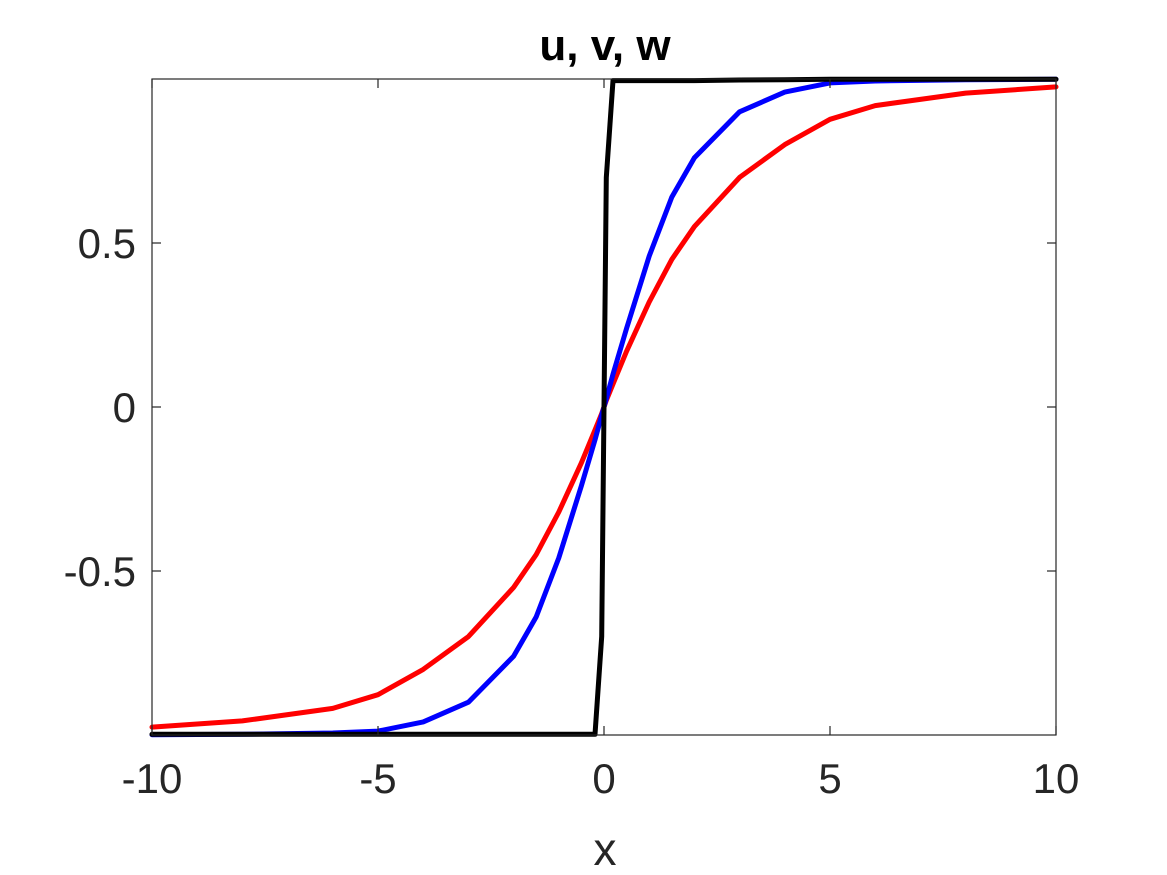 This screenshot has height=875, width=1167. Describe the element at coordinates (107, 243) in the screenshot. I see `y-tick-label: 0.5` at that location.